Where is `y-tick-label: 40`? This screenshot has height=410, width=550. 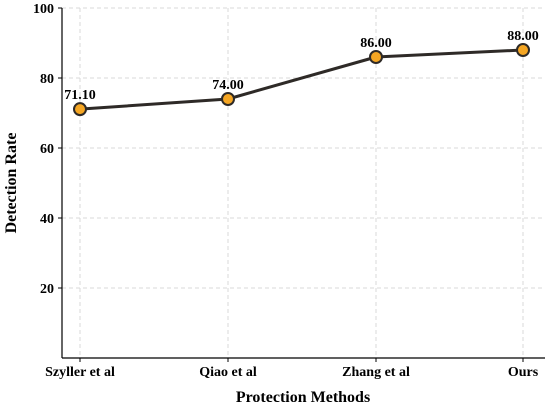
y-tick-label: 40 is located at coordinates (47, 219).